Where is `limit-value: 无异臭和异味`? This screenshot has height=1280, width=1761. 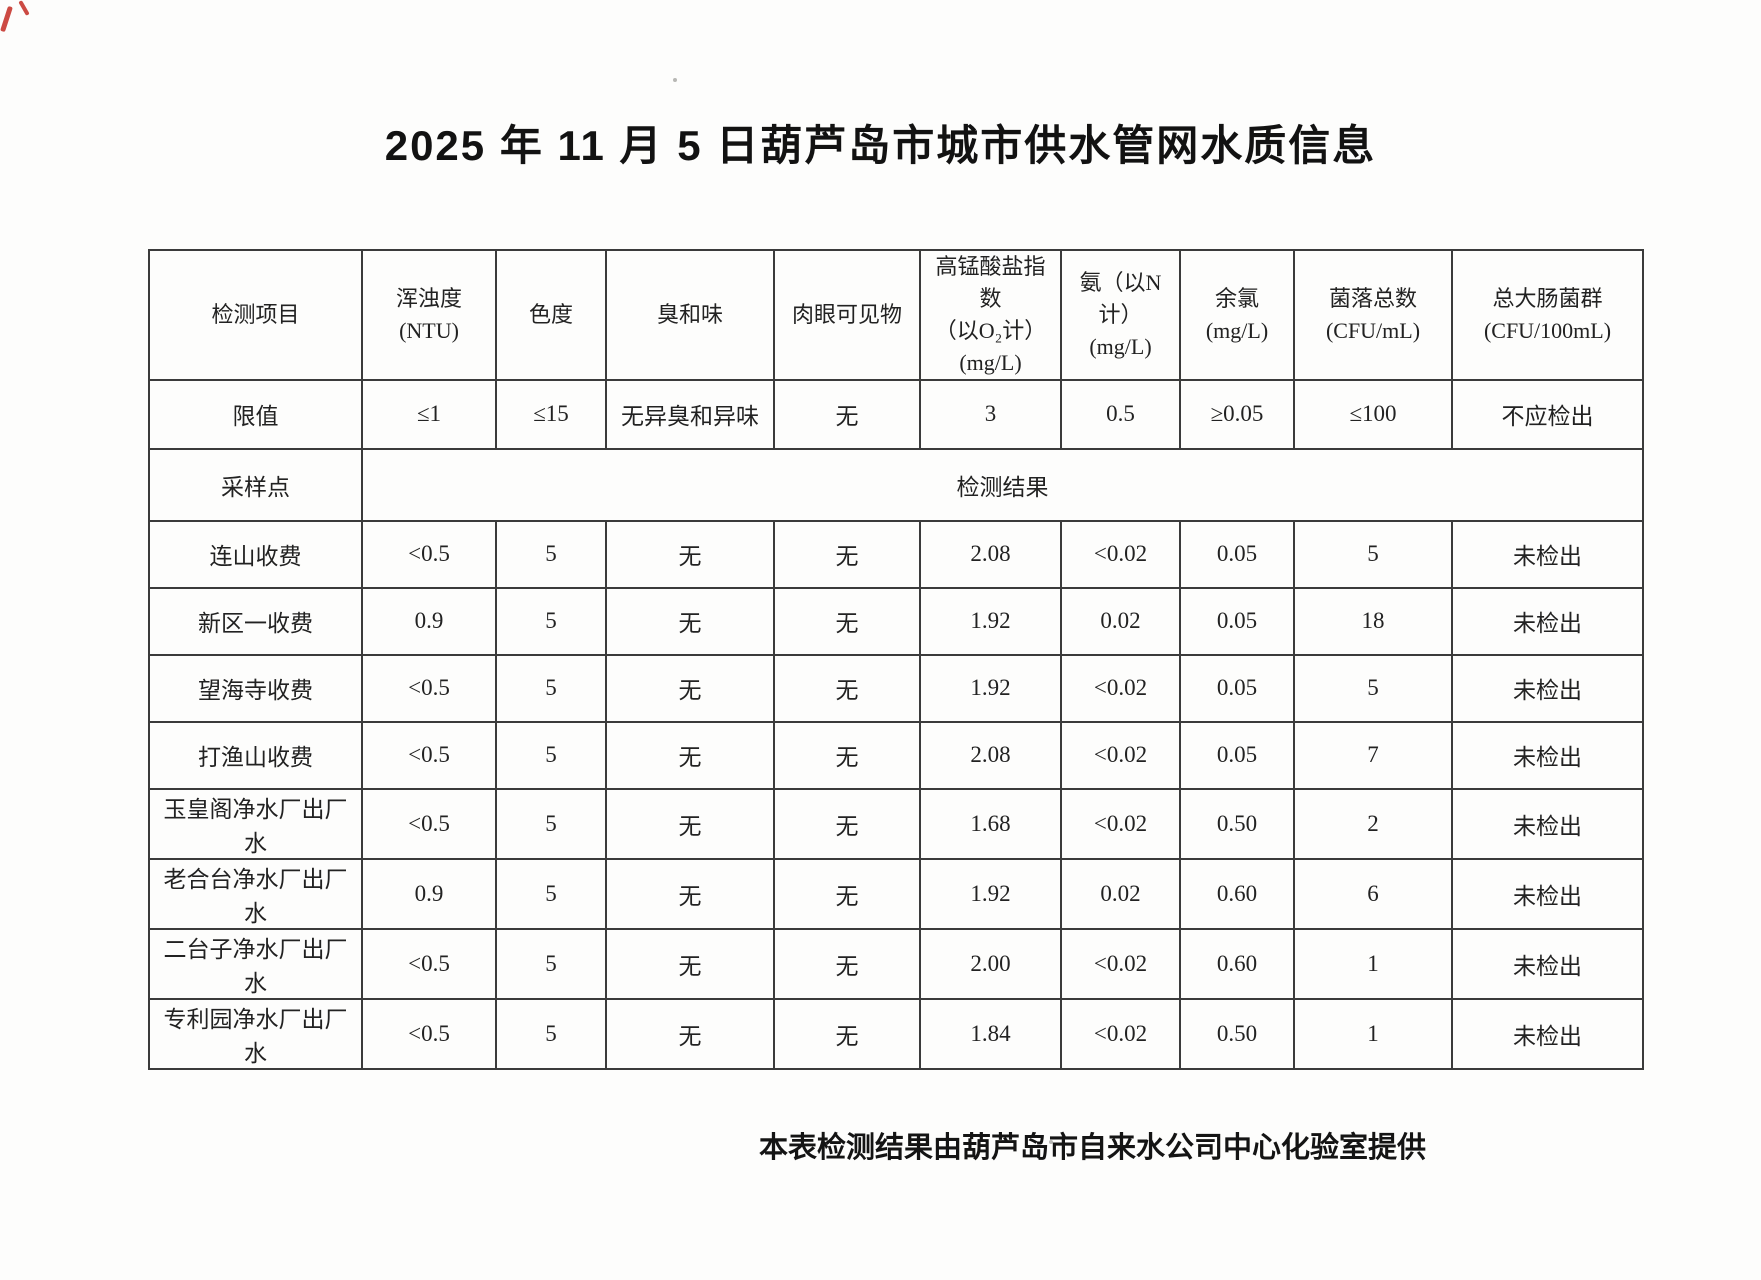
limit-value: 无异臭和异味 is located at coordinates (690, 414).